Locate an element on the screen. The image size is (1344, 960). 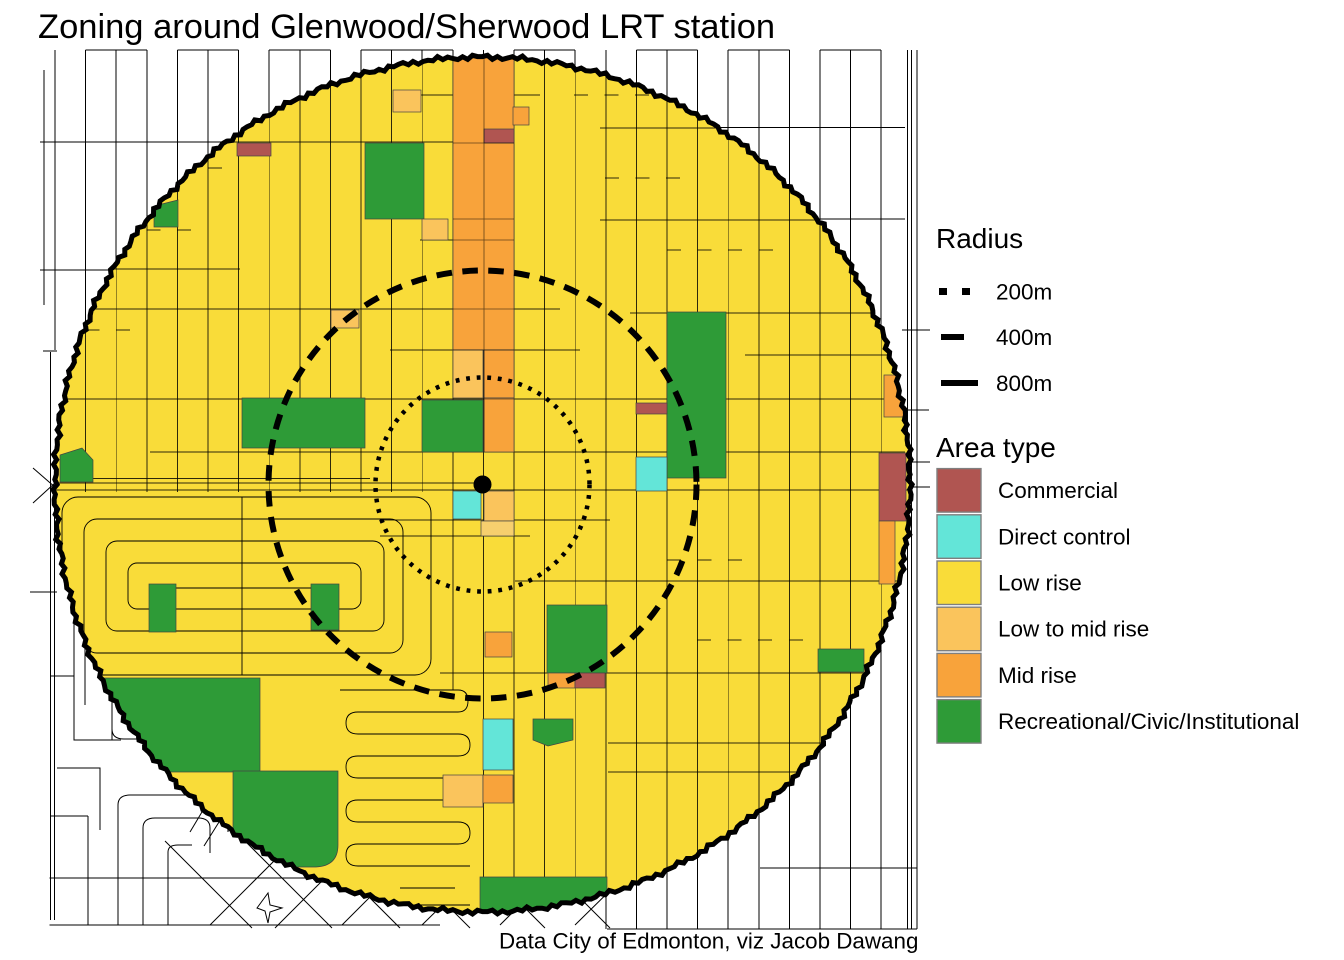
svg-text: Low rise is located at coordinates (1040, 583).